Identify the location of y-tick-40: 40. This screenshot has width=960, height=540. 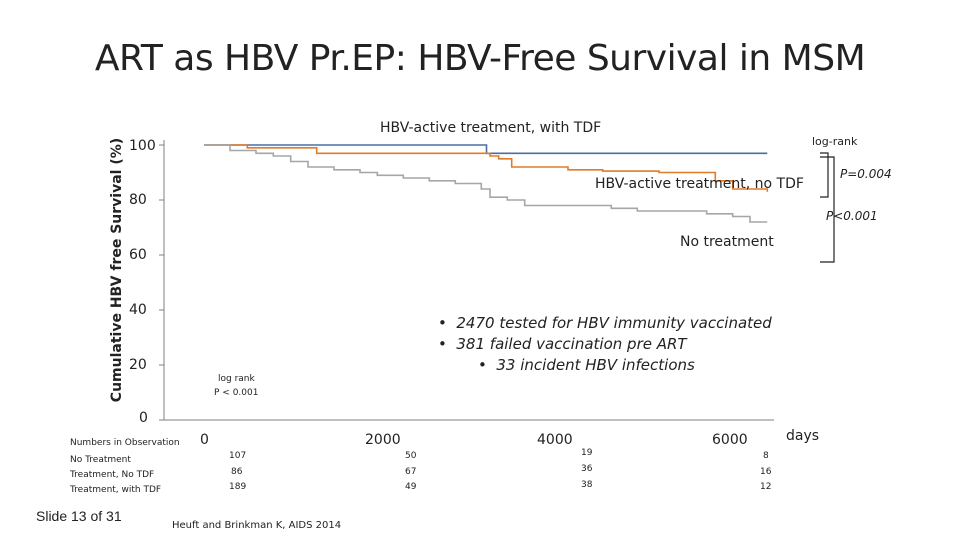
(138, 310).